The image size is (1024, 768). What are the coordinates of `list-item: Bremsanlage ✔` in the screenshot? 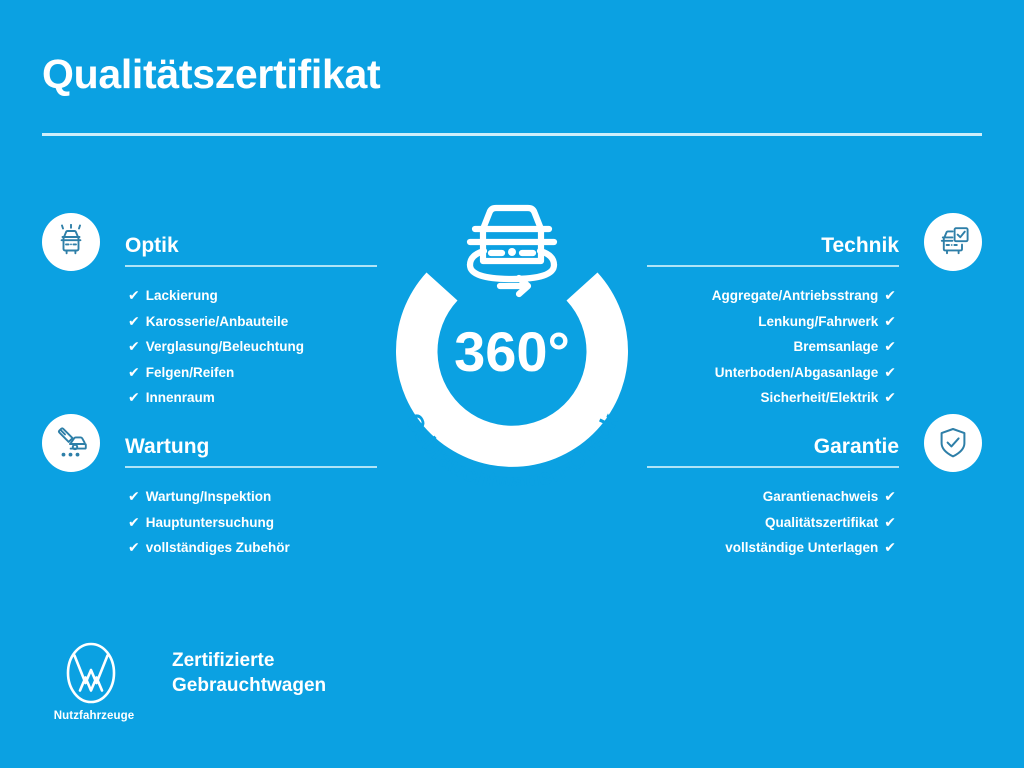 It's located at (771, 347).